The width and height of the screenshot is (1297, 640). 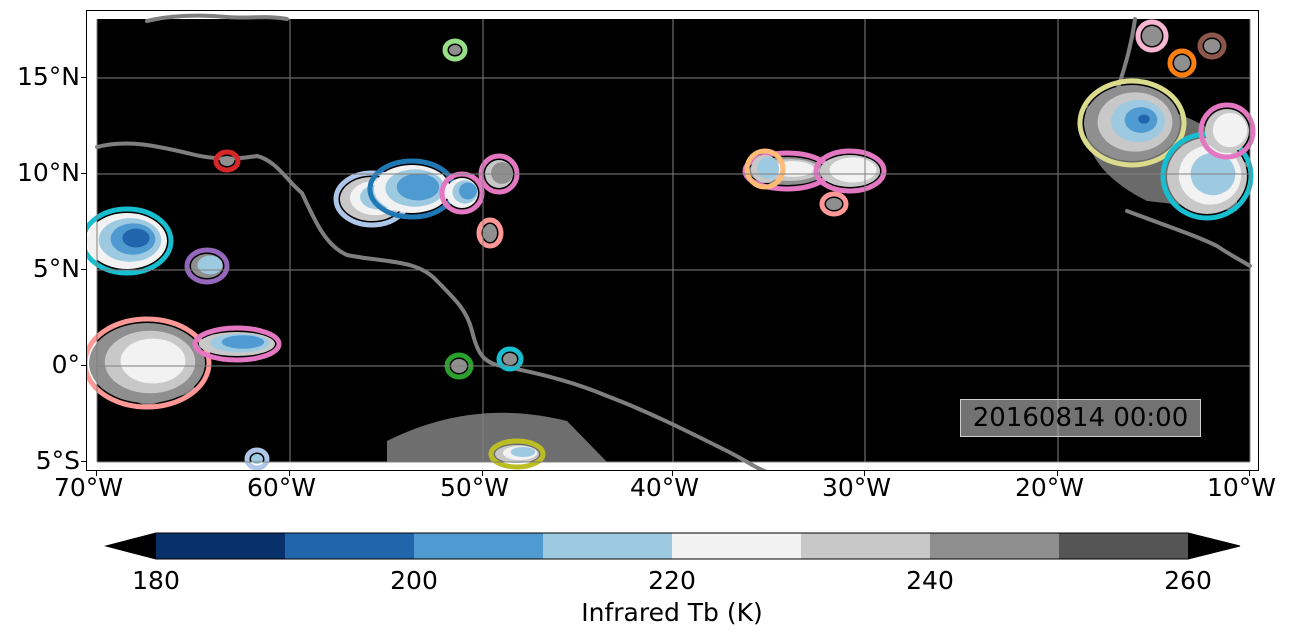 I want to click on lon-tick-label: 30°W, so click(x=857, y=487).